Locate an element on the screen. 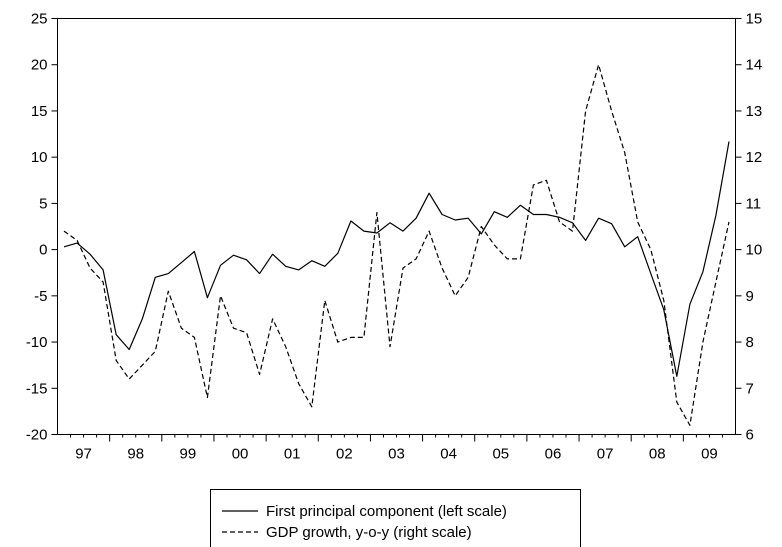 The width and height of the screenshot is (782, 547). x-tick-label: 01 is located at coordinates (292, 454).